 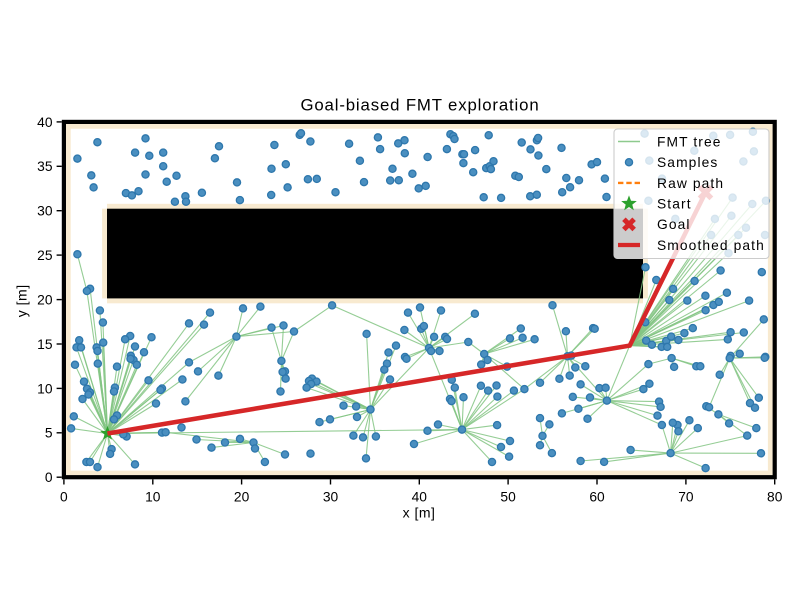 What do you see at coordinates (508, 497) in the screenshot?
I see `svg-text: 50` at bounding box center [508, 497].